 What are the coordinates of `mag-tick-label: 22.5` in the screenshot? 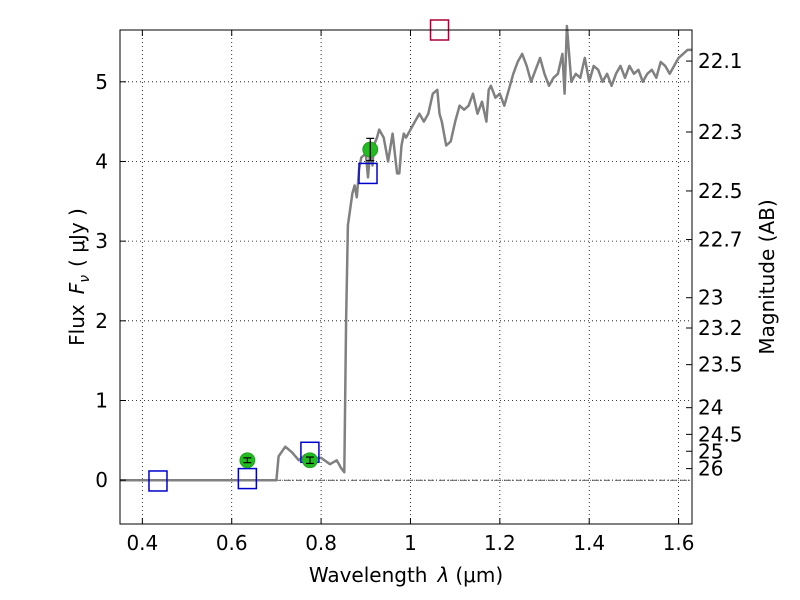 It's located at (720, 191).